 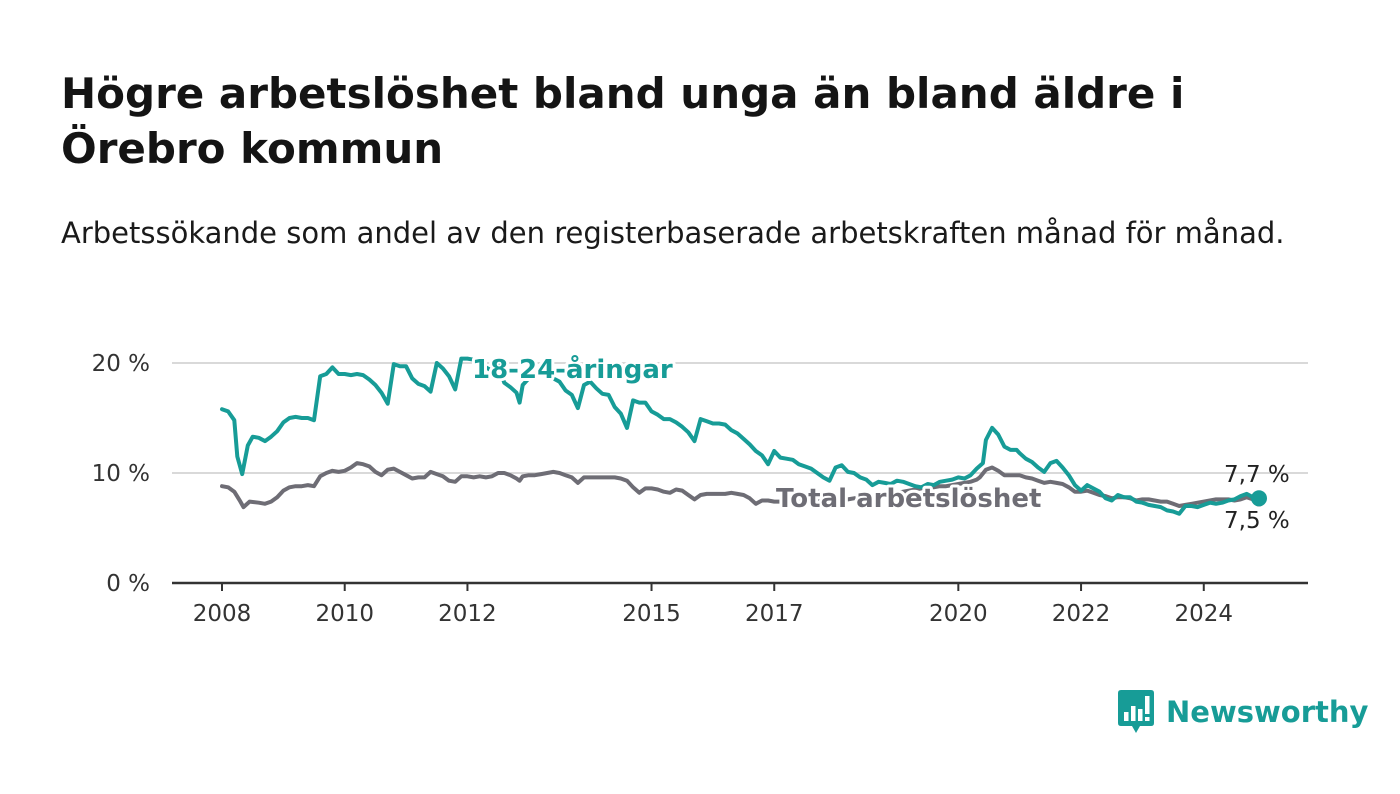 What do you see at coordinates (774, 614) in the screenshot?
I see `x-tick-label: 2017` at bounding box center [774, 614].